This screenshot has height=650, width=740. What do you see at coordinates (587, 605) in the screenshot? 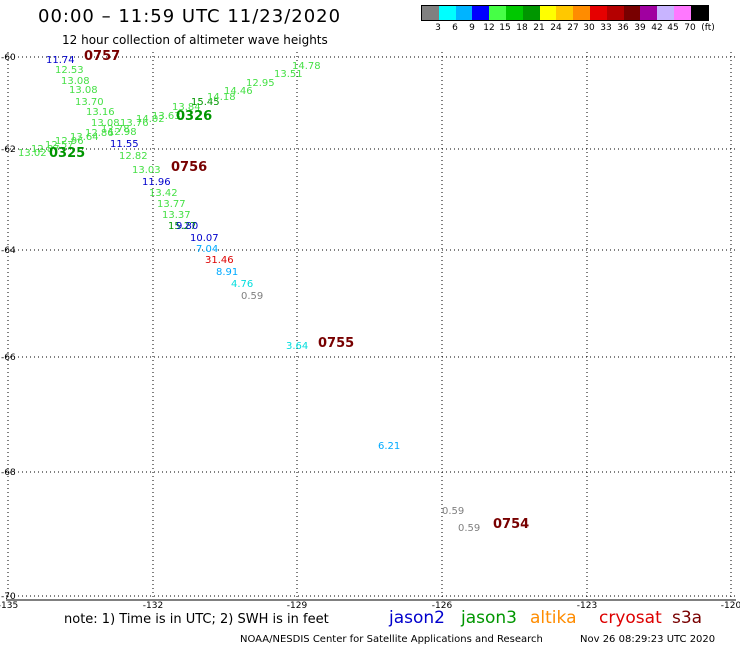
I see `x-tick-label: -123` at bounding box center [587, 605].